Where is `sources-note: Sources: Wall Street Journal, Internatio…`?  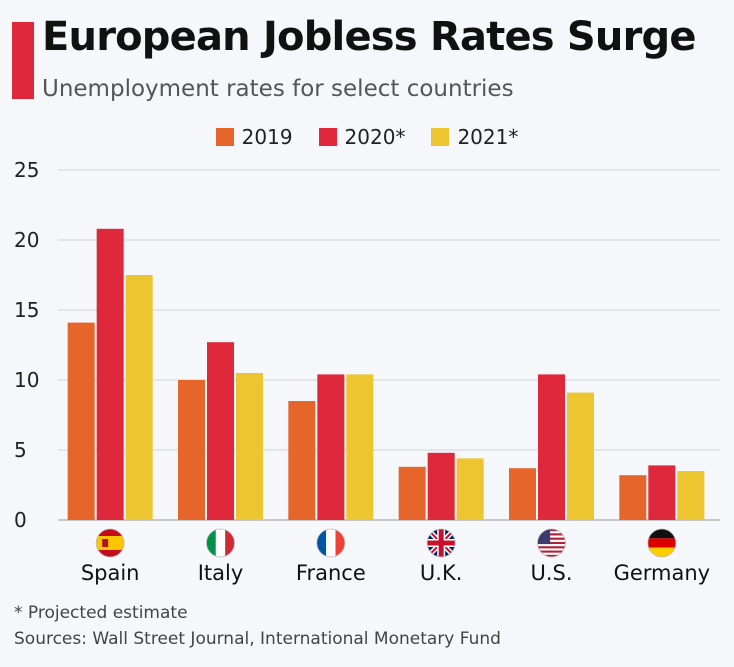 sources-note: Sources: Wall Street Journal, Internatio… is located at coordinates (257, 639).